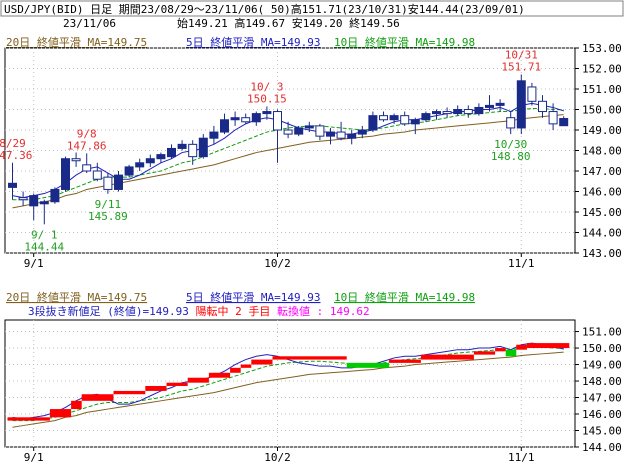 The image size is (624, 475). I want to click on annotation-value: 147.86, so click(87, 145).